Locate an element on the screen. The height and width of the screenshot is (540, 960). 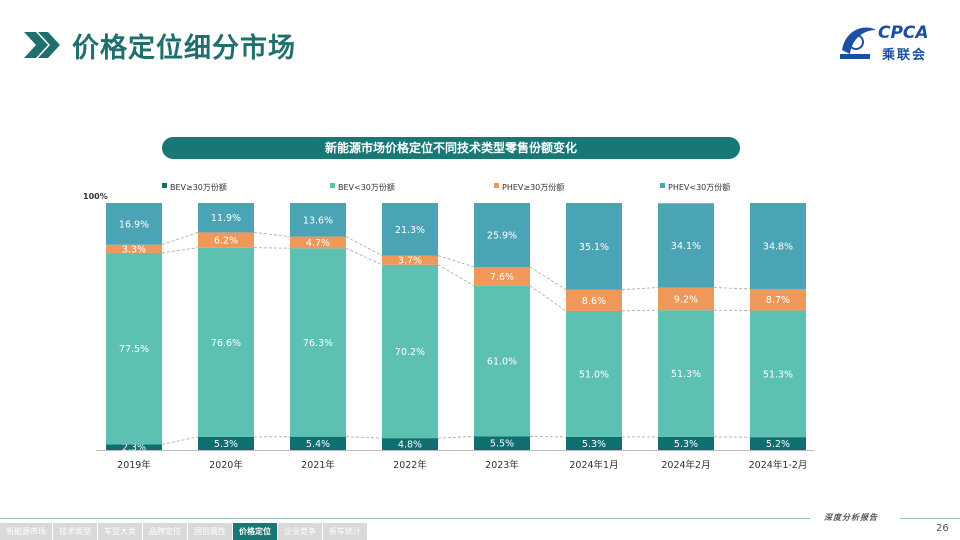
data-label: 2.3% is located at coordinates (134, 448).